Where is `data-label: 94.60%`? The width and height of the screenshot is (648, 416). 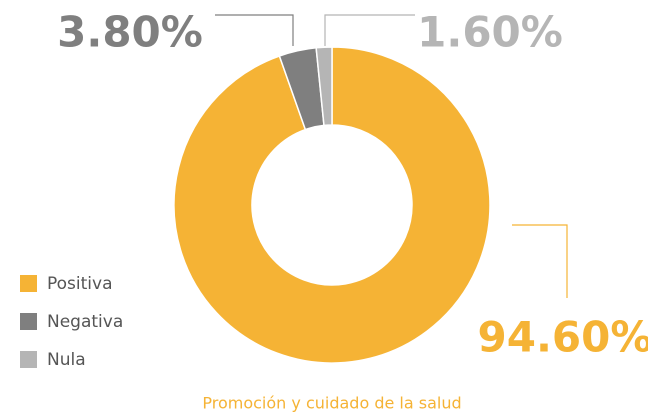 data-label: 94.60% is located at coordinates (563, 337).